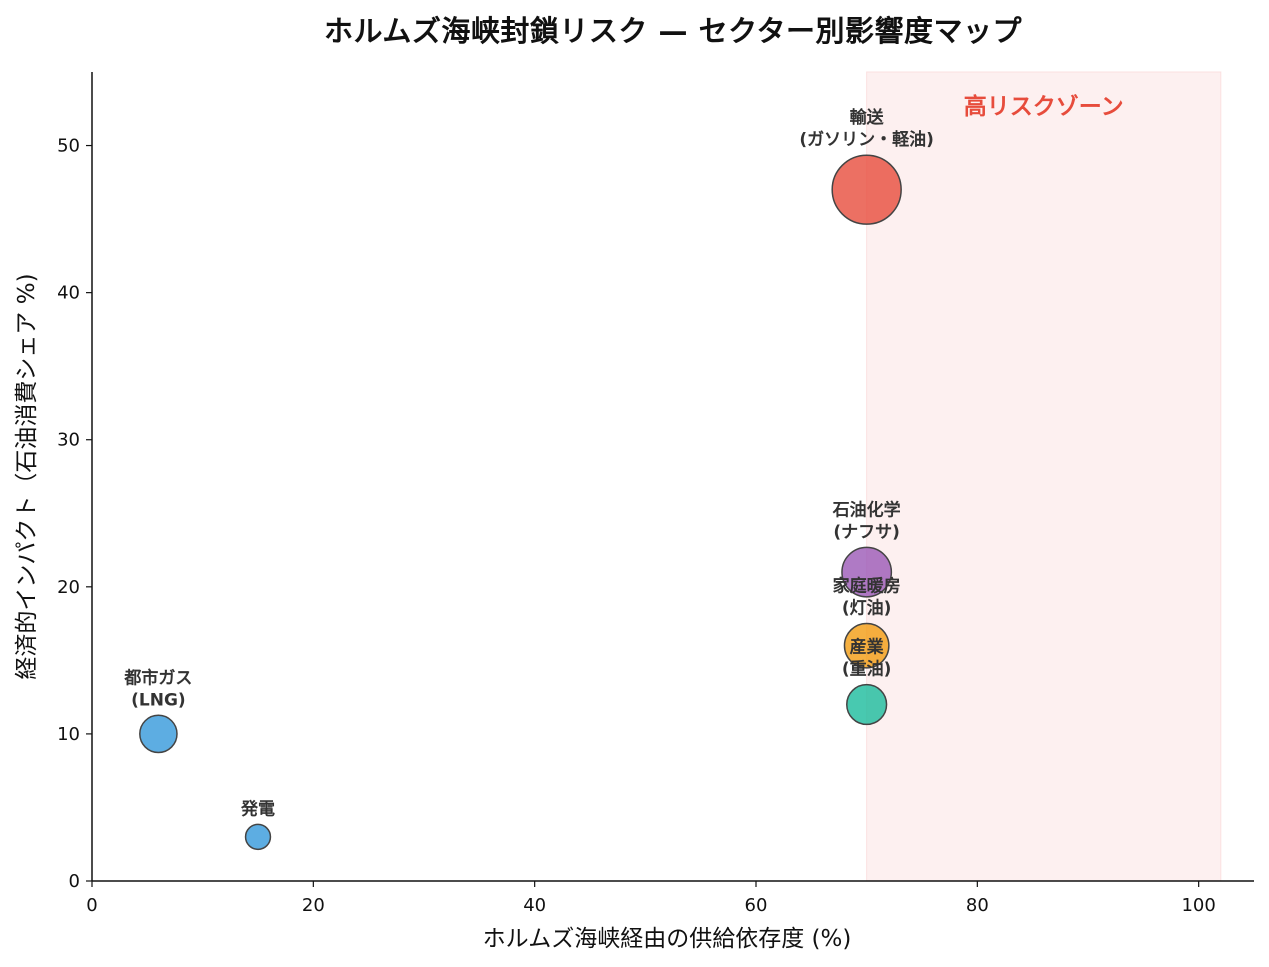  What do you see at coordinates (667, 939) in the screenshot?
I see `x-axis-label: ホルムズ海峡経由の供給依存度 (%)` at bounding box center [667, 939].